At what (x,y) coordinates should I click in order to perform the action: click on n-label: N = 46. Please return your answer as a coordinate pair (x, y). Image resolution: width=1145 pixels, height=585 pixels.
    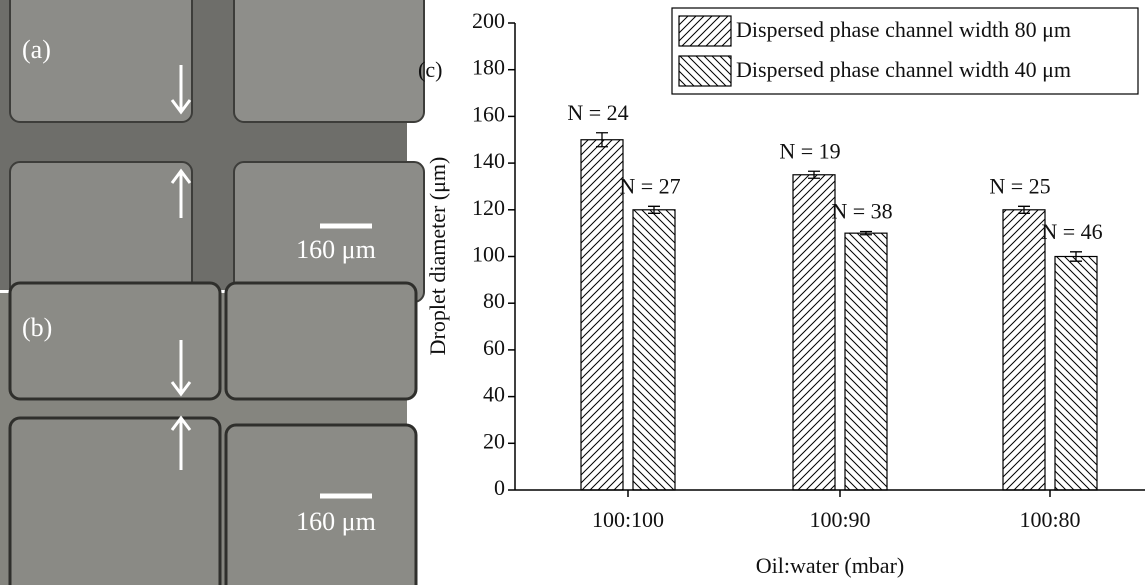
    Looking at the image, I should click on (1071, 231).